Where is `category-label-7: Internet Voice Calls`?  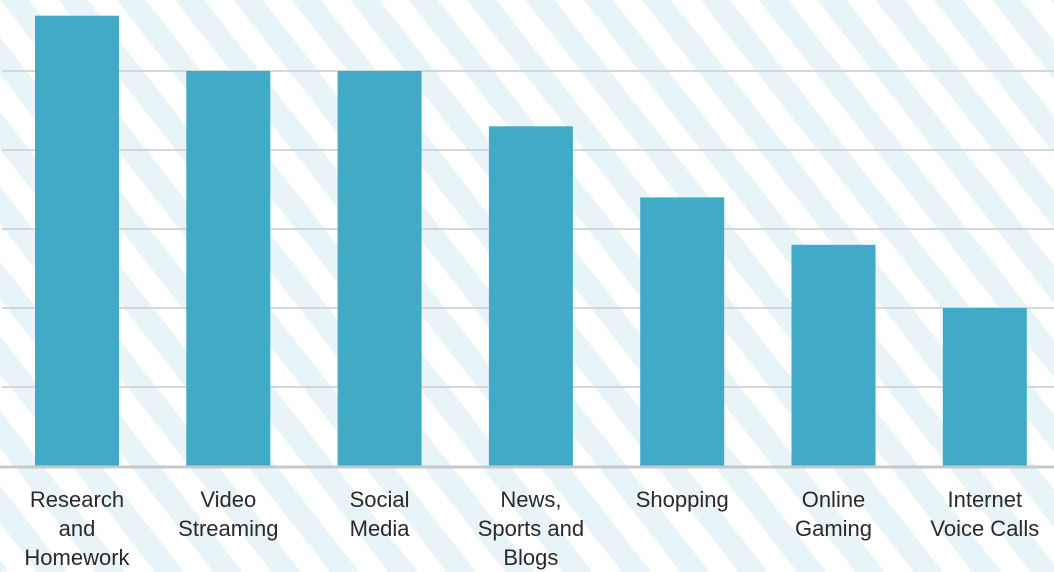
category-label-7: Internet Voice Calls is located at coordinates (984, 514).